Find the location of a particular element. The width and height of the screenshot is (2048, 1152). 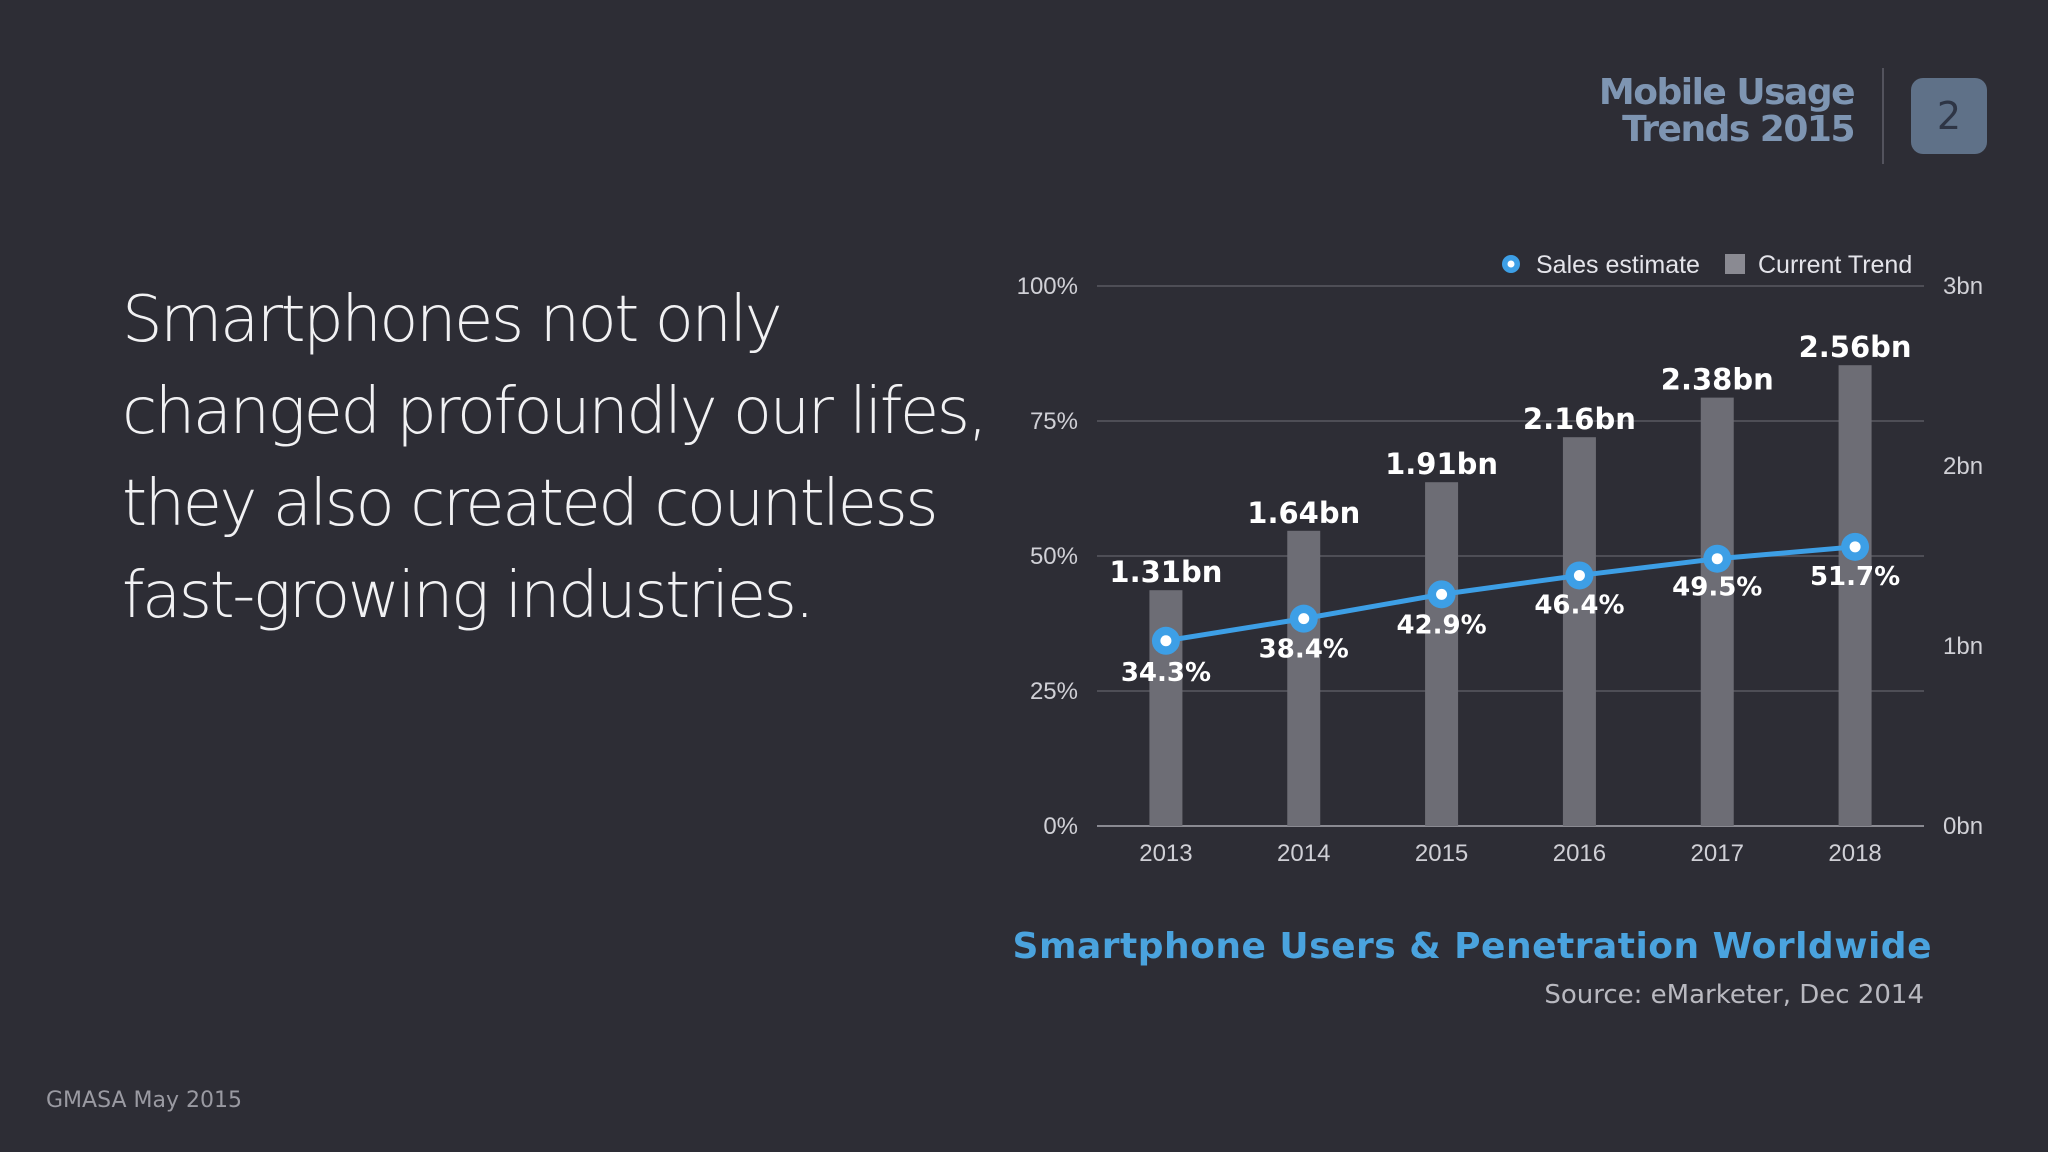

brand-title: Mobile Usage Trends 2015 is located at coordinates (1727, 111).